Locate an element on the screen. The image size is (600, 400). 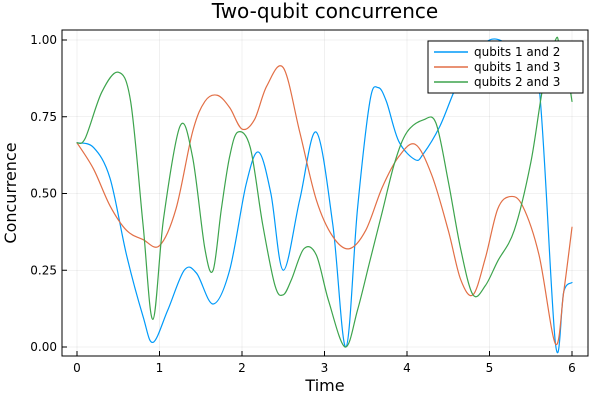
x-axis-ticks: 0 1 2 3 4 5 6 is located at coordinates (324, 363).